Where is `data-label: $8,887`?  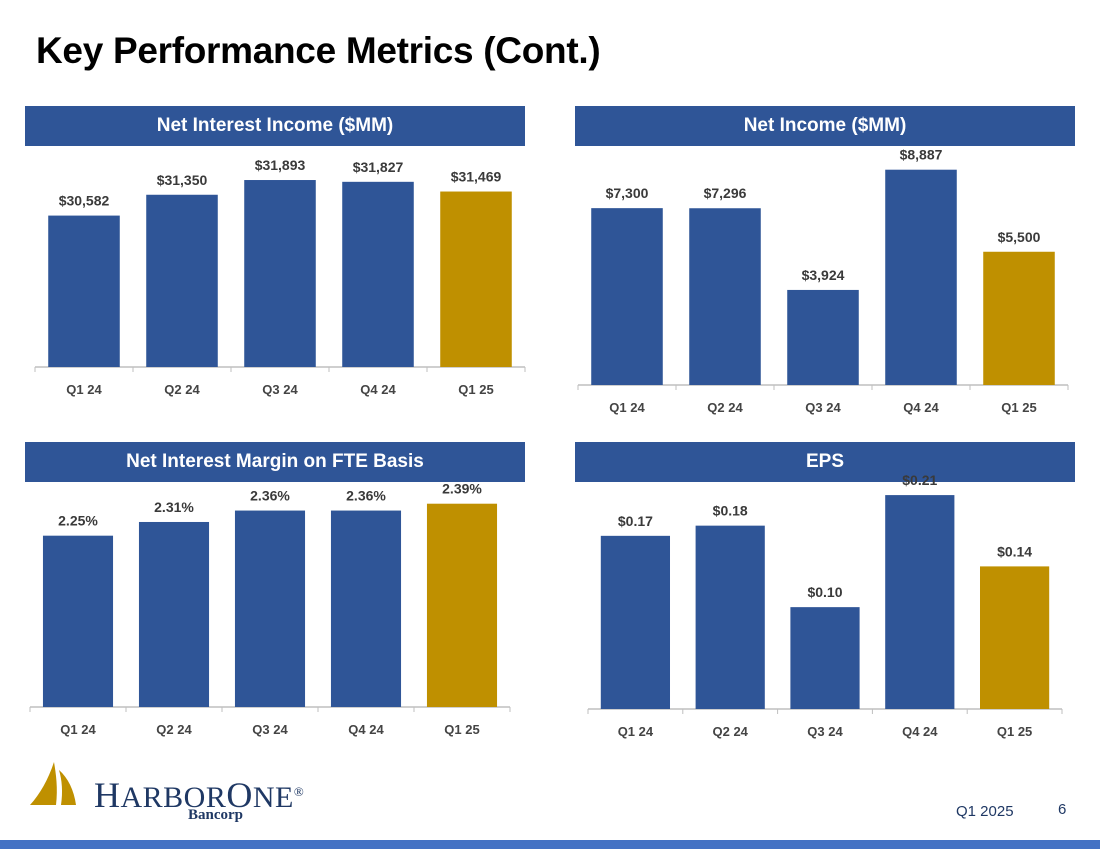
data-label: $8,887 is located at coordinates (921, 155).